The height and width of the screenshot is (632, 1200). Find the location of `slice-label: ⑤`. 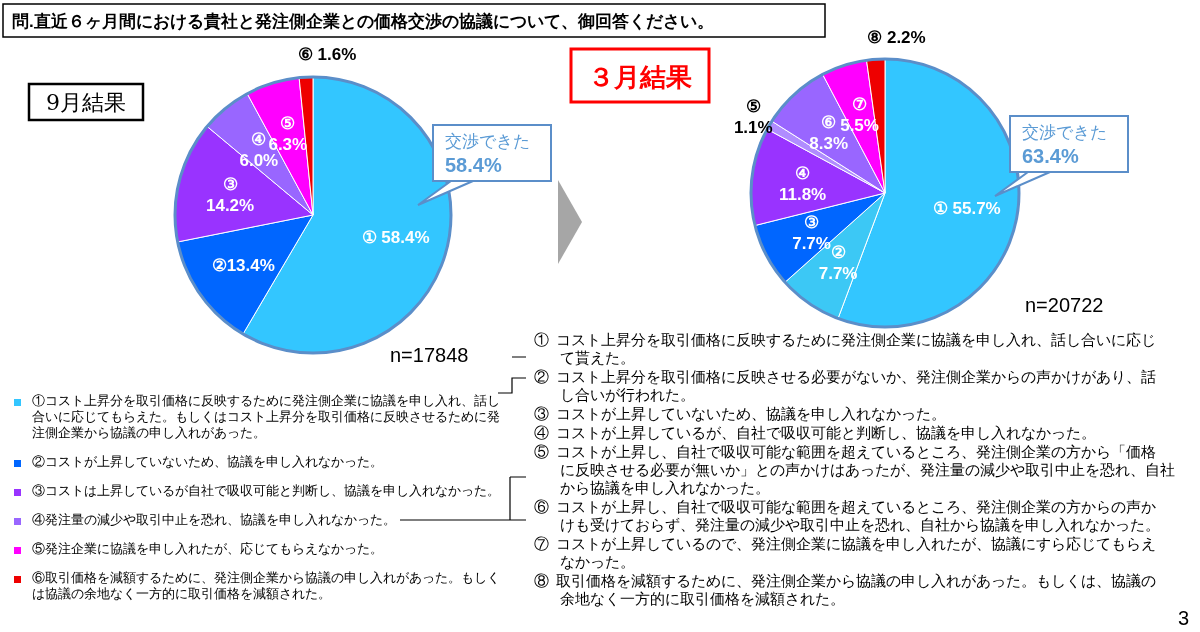

slice-label: ⑤ is located at coordinates (753, 106).